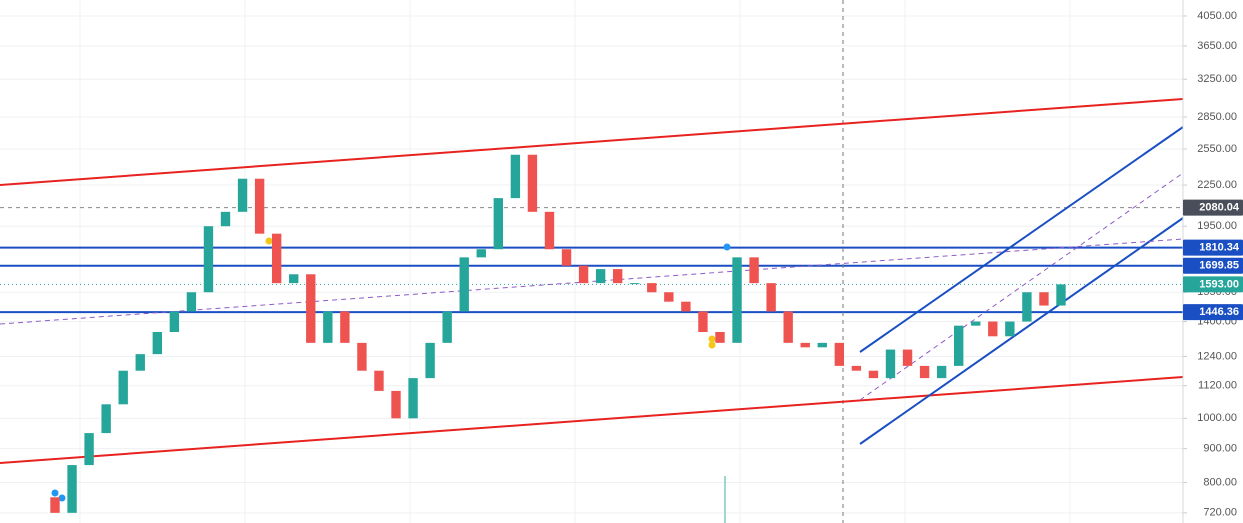  What do you see at coordinates (1217, 149) in the screenshot?
I see `y-tick-label: 2550.00` at bounding box center [1217, 149].